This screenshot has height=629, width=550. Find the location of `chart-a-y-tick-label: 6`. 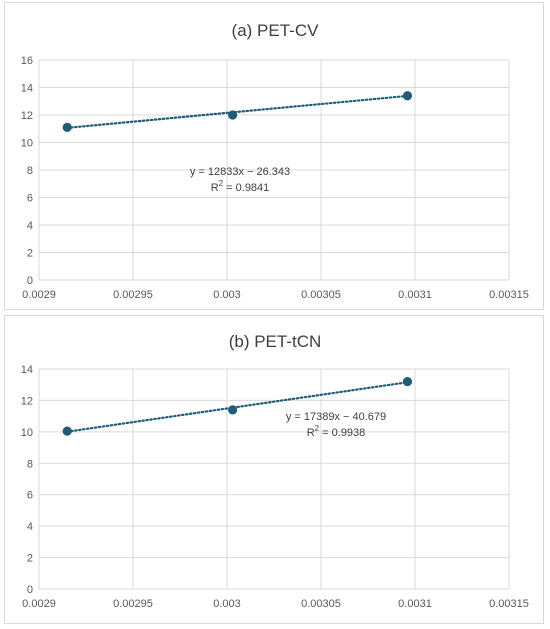

chart-a-y-tick-label: 6 is located at coordinates (30, 199).